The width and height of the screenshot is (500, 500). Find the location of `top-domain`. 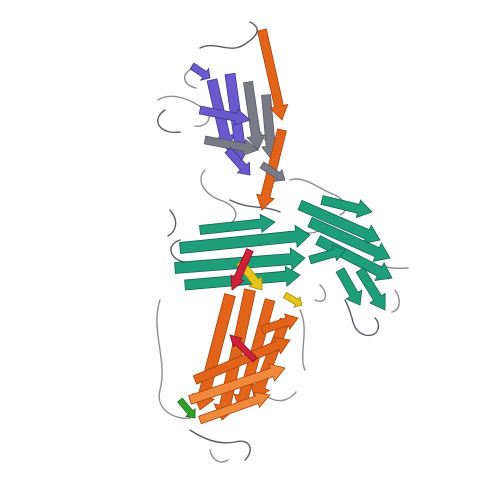

top-domain is located at coordinates (239, 119).